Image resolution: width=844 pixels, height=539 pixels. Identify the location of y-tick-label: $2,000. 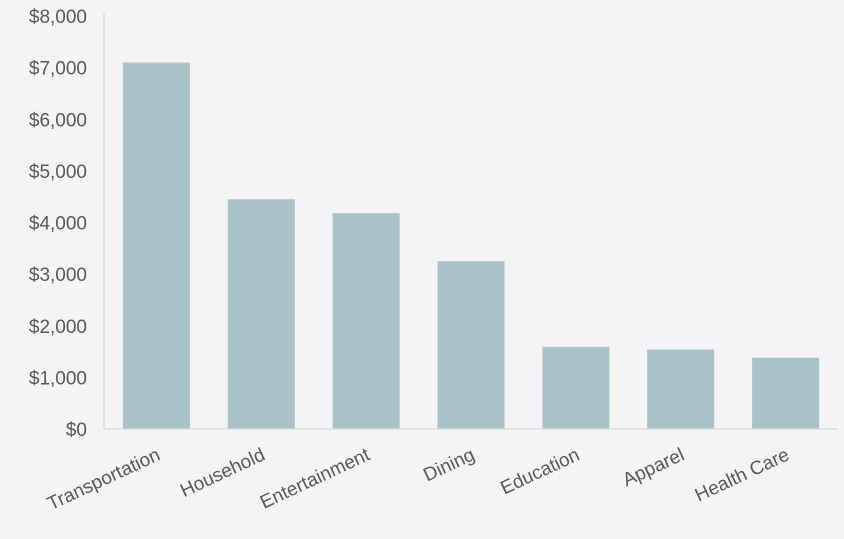
(58, 327).